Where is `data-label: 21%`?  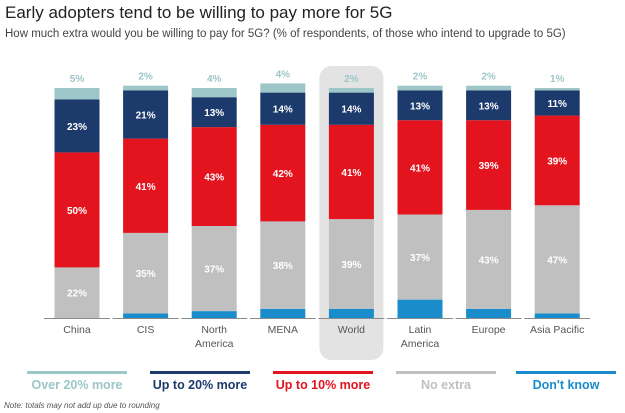
data-label: 21% is located at coordinates (146, 115).